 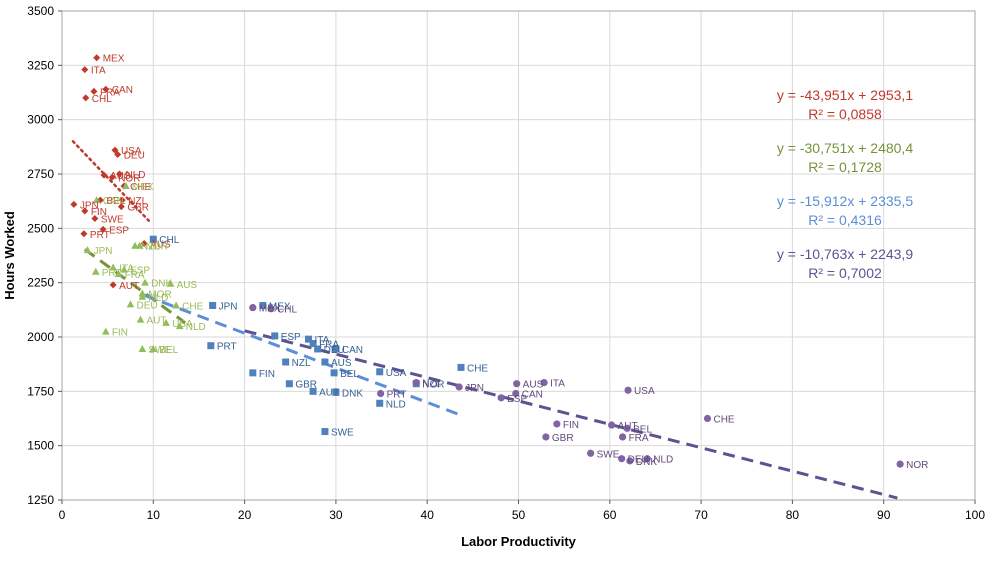 What do you see at coordinates (161, 284) in the screenshot?
I see `point-label: DNK` at bounding box center [161, 284].